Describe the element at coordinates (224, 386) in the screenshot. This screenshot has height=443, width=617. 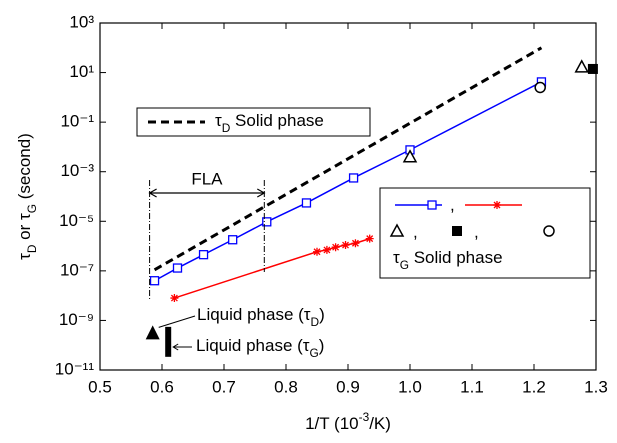
I see `x-tick-label: 0.7` at that location.